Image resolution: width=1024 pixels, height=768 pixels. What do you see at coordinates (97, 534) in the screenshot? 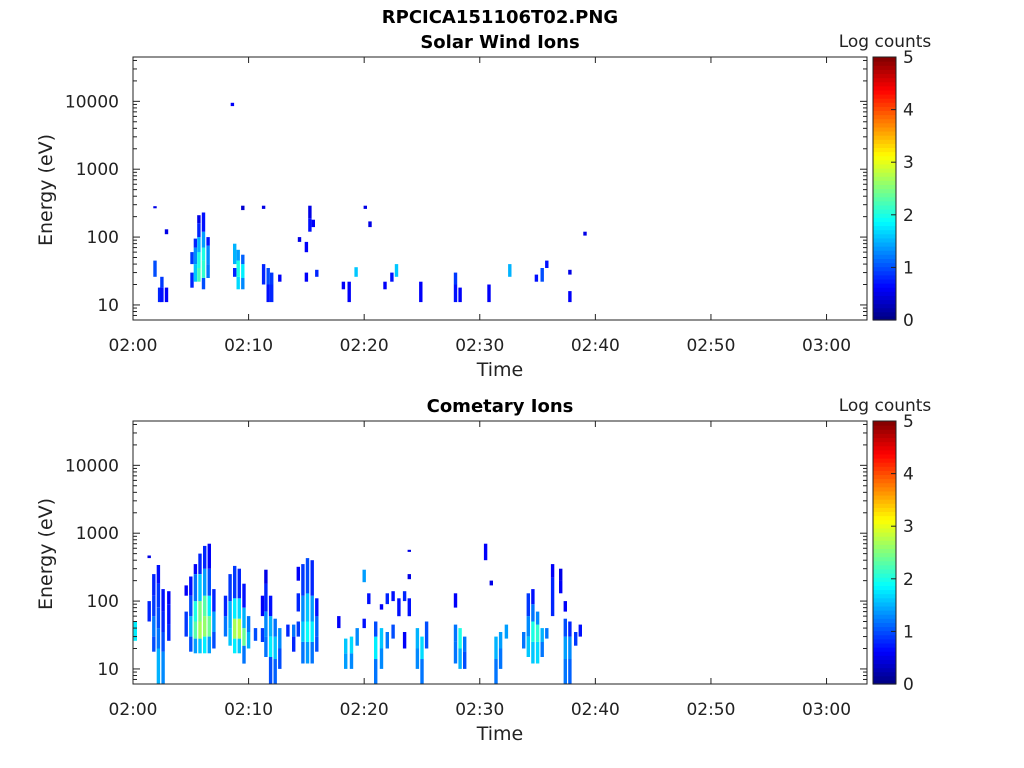
I see `y-tick-label: 1000` at bounding box center [97, 534].